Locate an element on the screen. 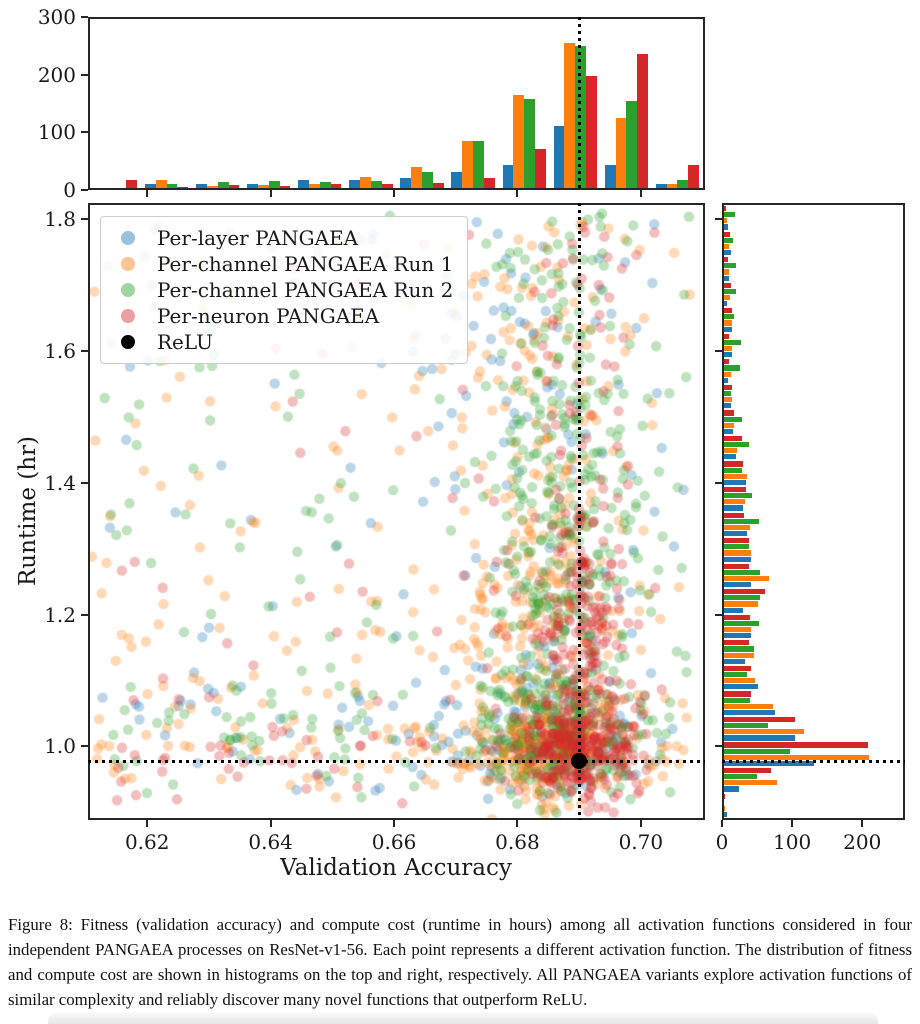 The width and height of the screenshot is (920, 1024). tick-label: 200 is located at coordinates (862, 842).